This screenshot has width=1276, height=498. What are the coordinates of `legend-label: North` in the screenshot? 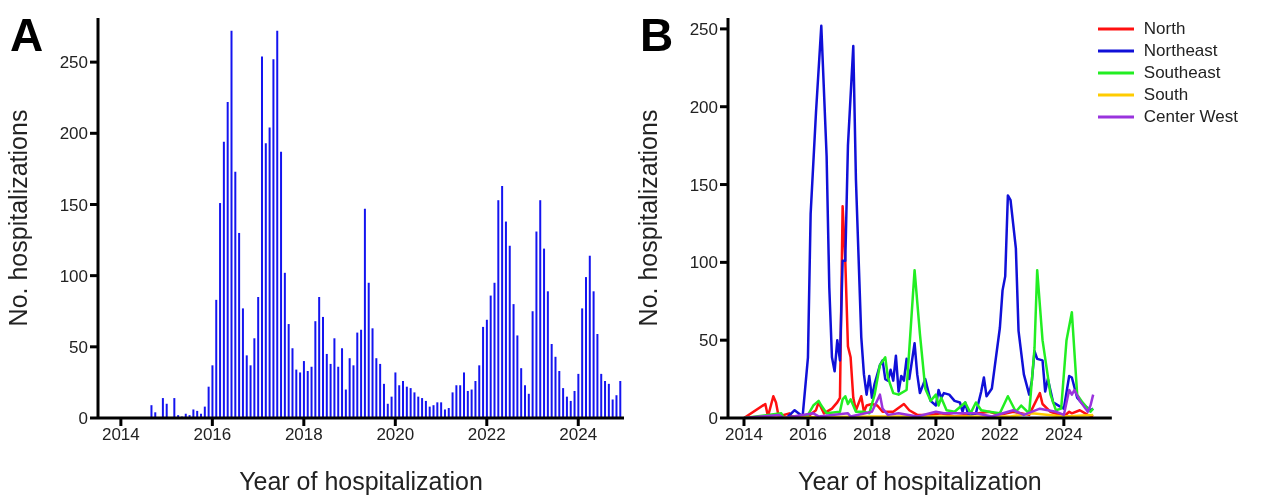 It's located at (1164, 29).